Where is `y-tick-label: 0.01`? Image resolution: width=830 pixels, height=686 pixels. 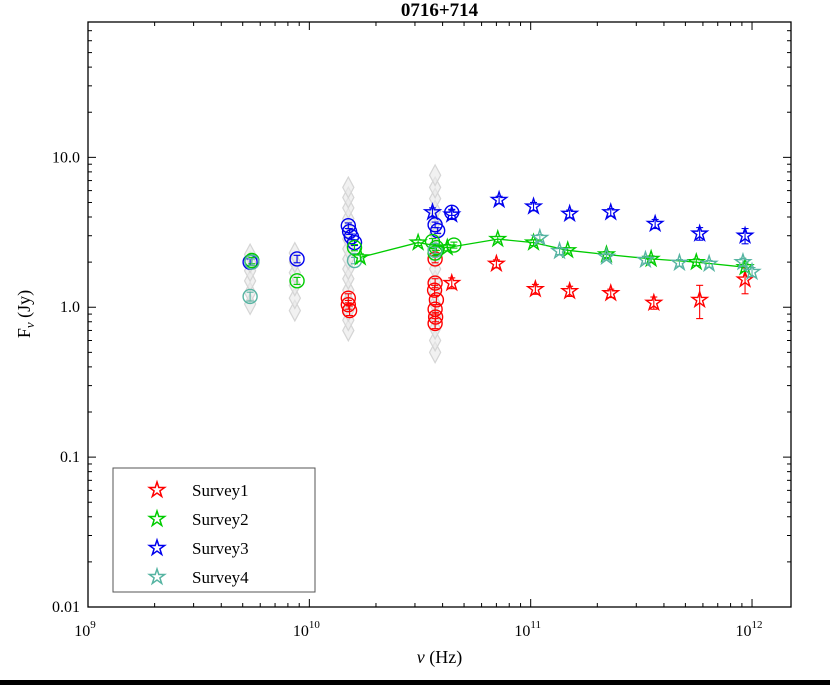
y-tick-label: 0.01 is located at coordinates (66, 607).